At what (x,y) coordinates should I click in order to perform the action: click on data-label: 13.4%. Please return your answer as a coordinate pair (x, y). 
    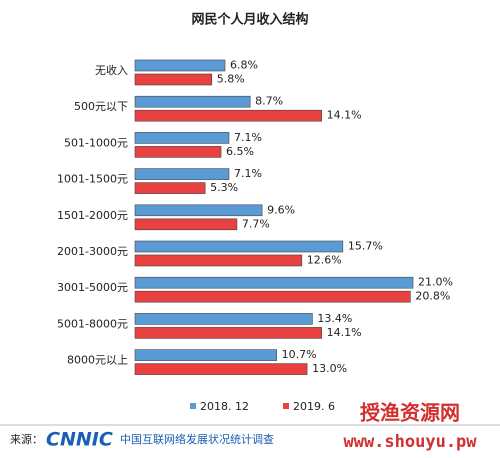
    Looking at the image, I should click on (334, 318).